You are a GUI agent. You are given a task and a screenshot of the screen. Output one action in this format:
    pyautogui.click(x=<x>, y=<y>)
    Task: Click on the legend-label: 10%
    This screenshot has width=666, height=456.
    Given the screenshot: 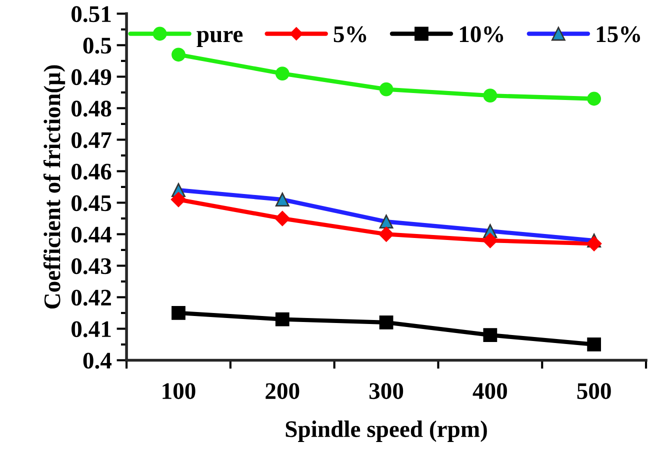 What is the action you would take?
    pyautogui.click(x=482, y=34)
    